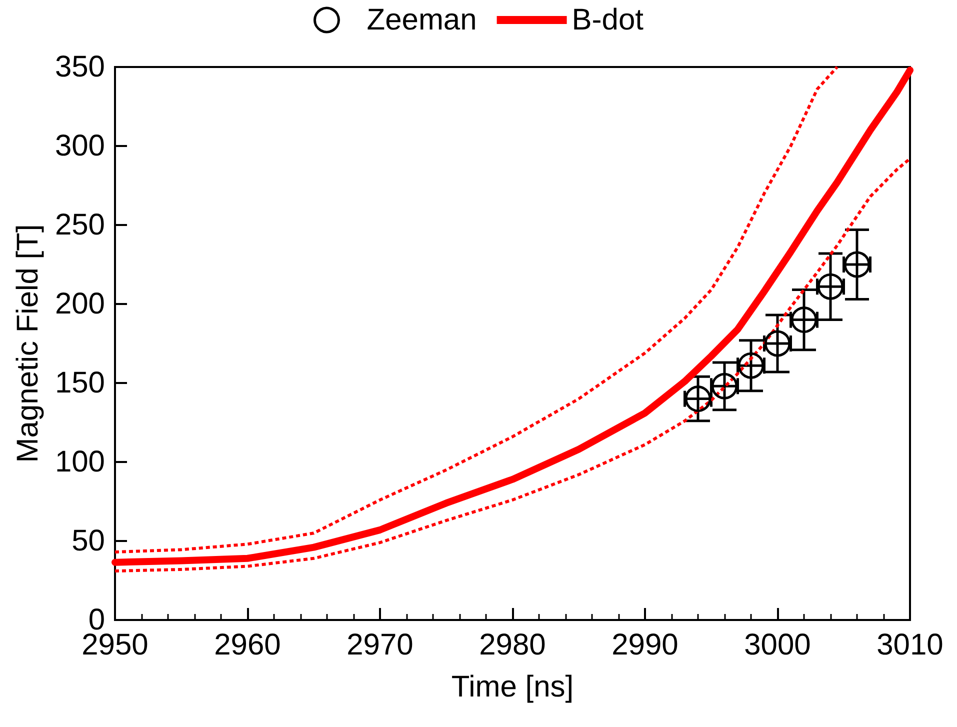 Image resolution: width=957 pixels, height=727 pixels. I want to click on y-tick-label: 150, so click(79, 383).